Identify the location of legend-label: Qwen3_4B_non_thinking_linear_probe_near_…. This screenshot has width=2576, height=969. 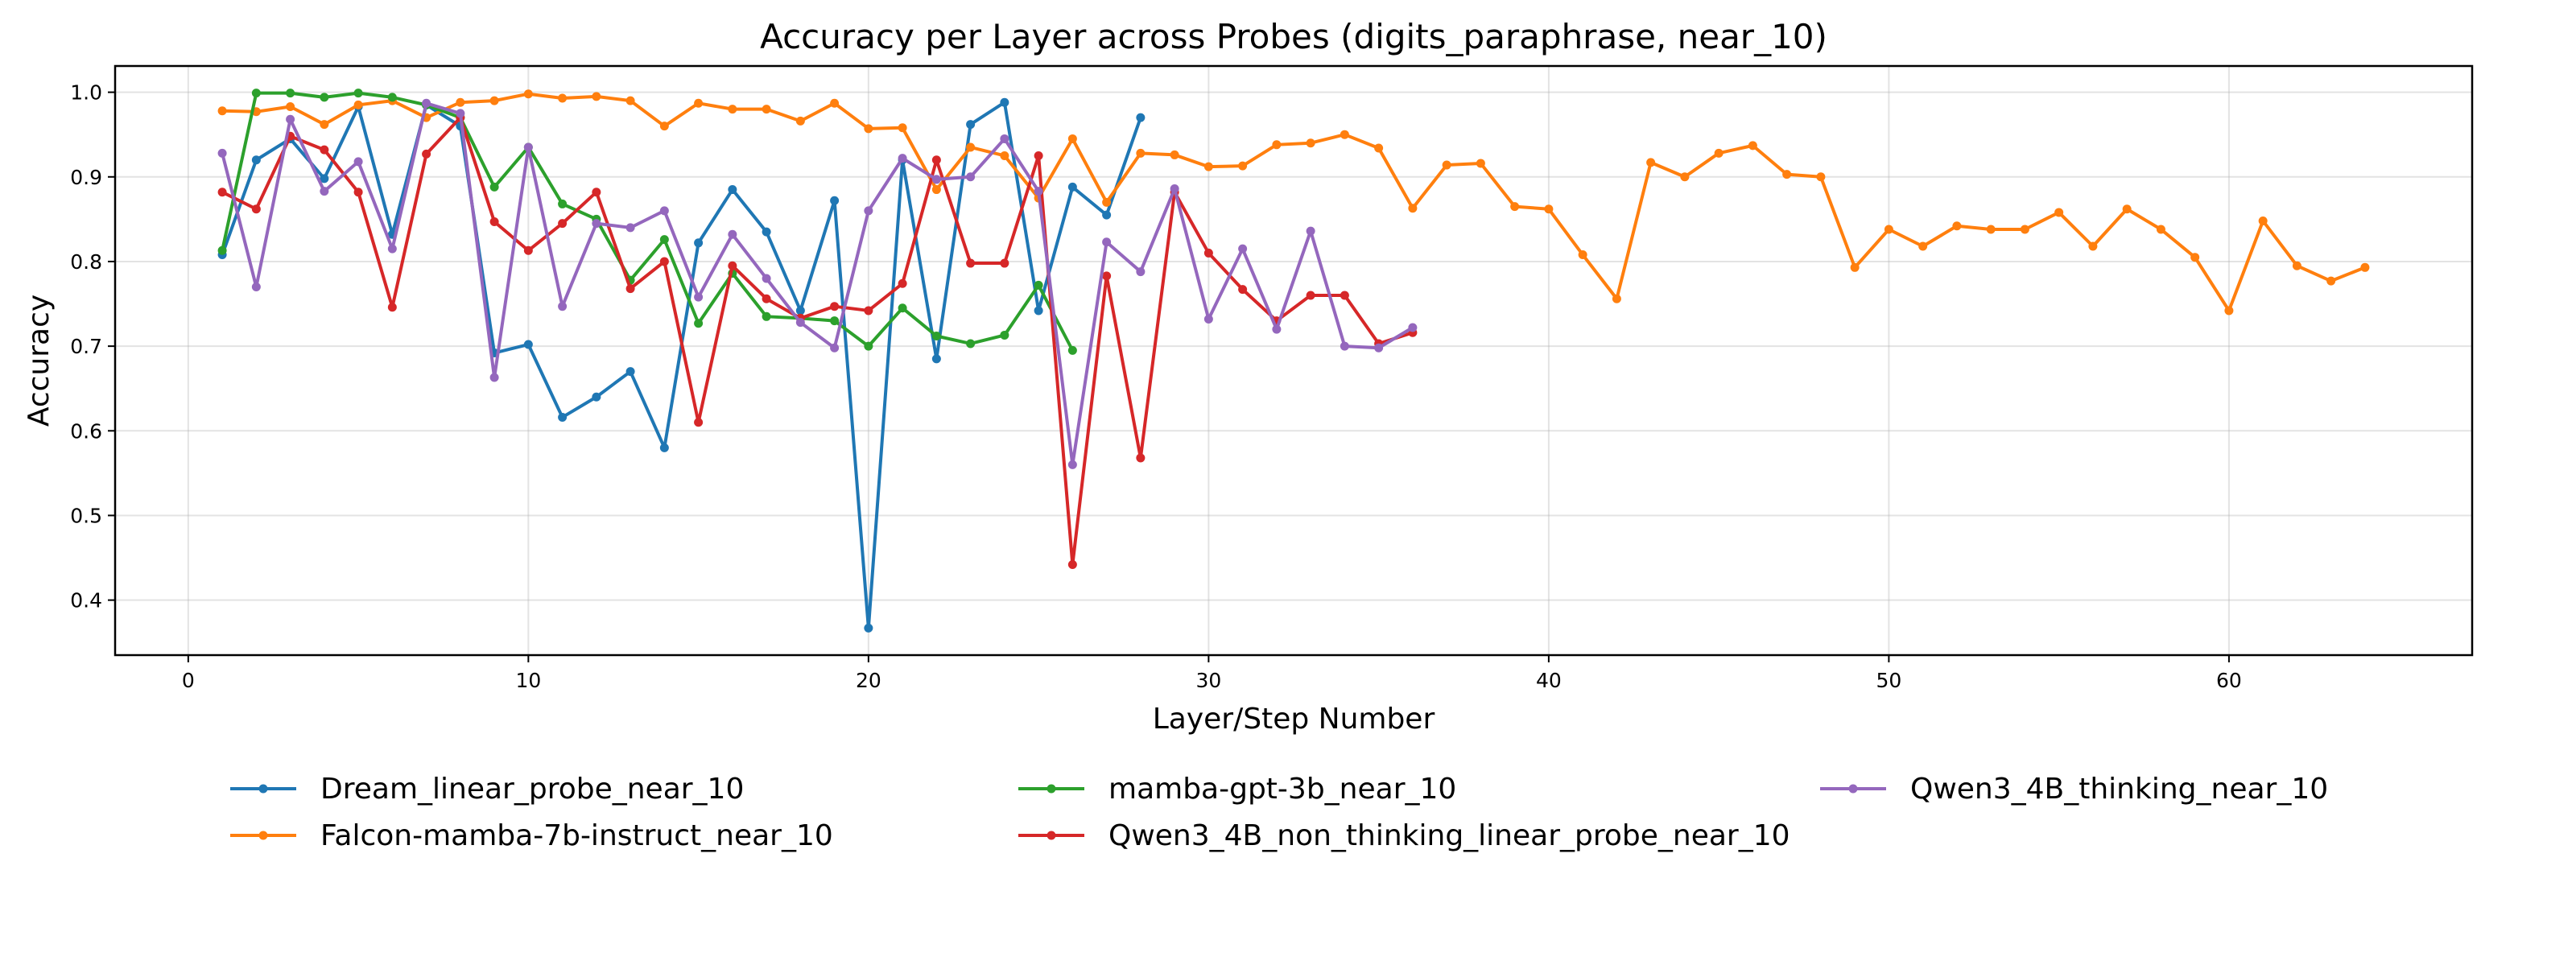
(1449, 836).